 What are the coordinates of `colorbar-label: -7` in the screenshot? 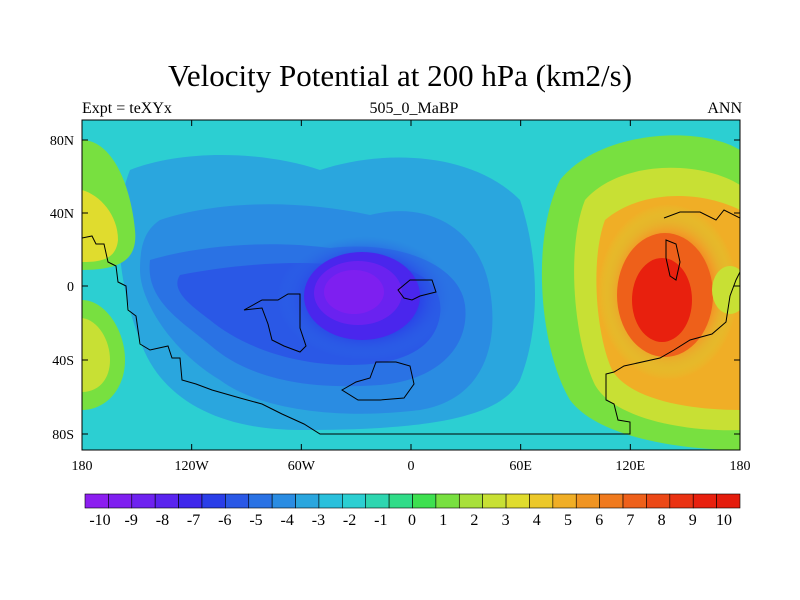 It's located at (193, 520).